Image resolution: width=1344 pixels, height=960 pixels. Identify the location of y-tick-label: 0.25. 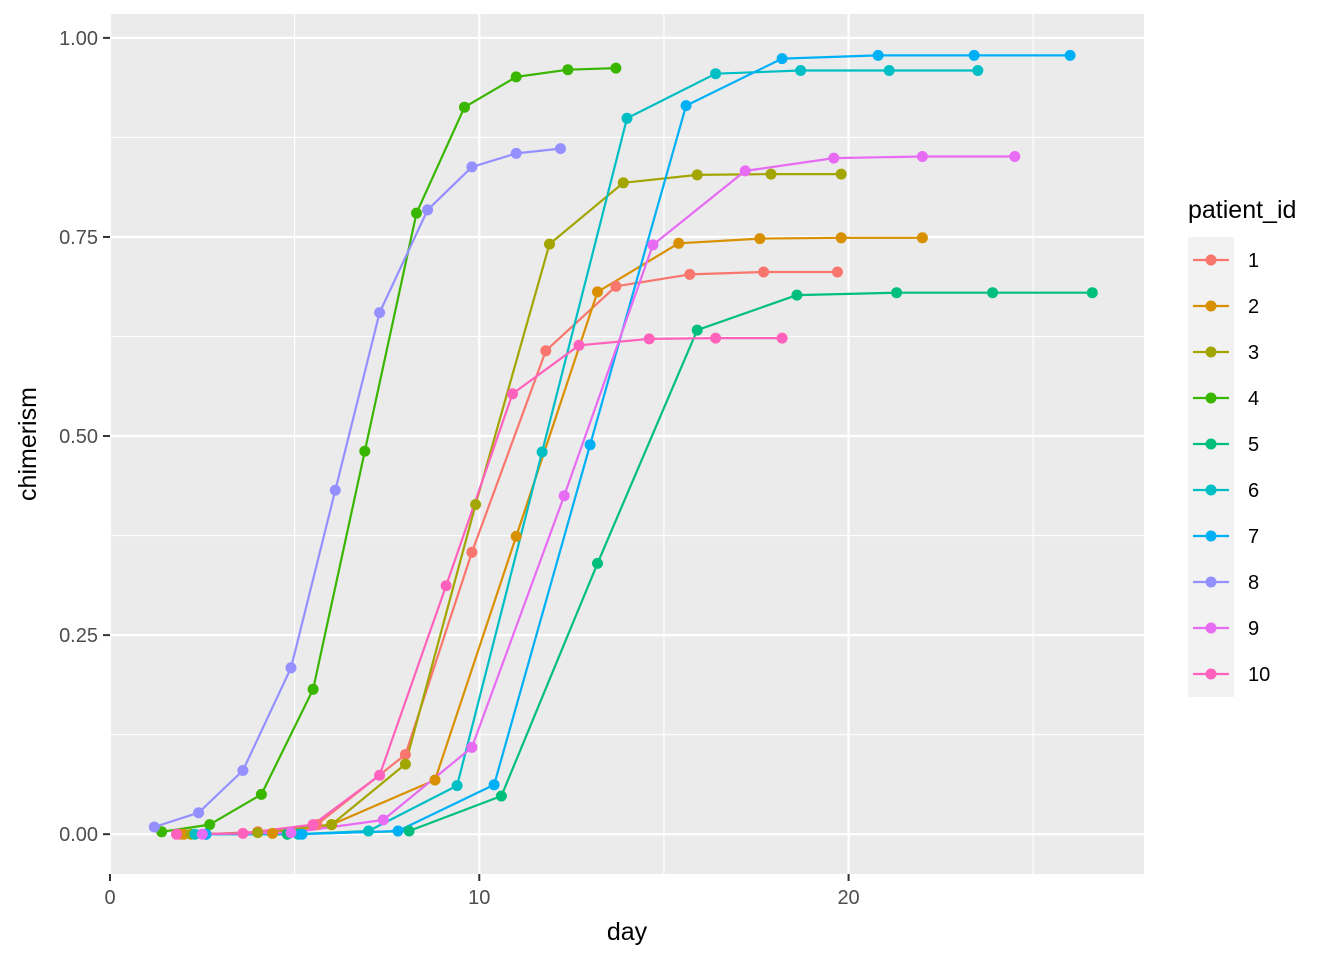
(78, 636).